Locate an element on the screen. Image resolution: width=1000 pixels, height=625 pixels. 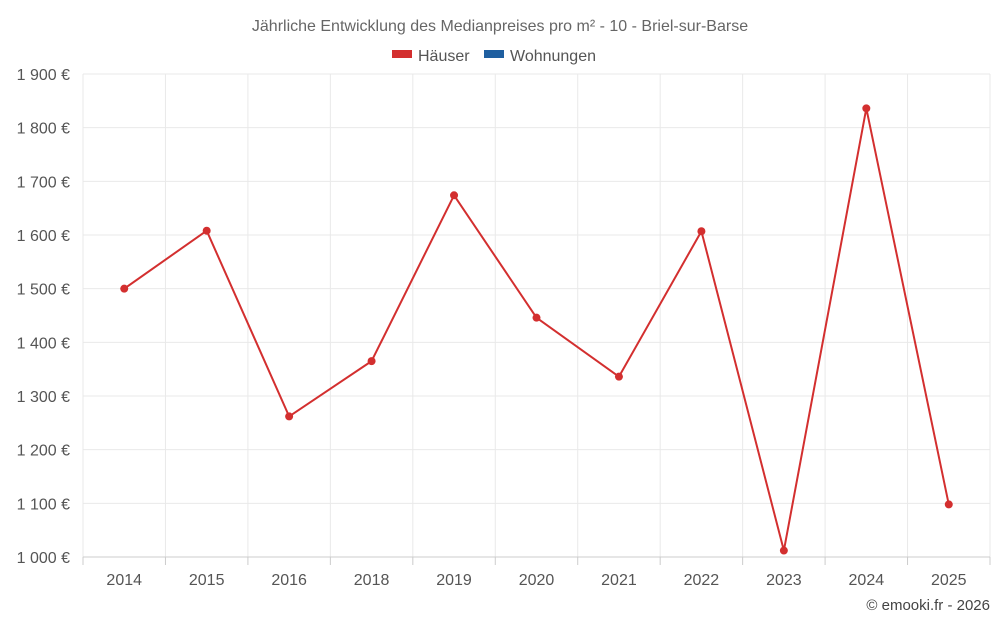
y-tick-label: 1 100 € is located at coordinates (43, 504).